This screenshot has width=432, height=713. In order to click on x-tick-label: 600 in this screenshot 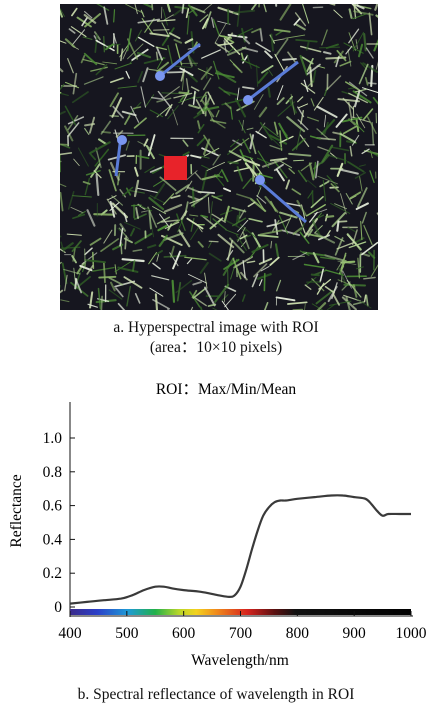, I will do `click(184, 633)`.